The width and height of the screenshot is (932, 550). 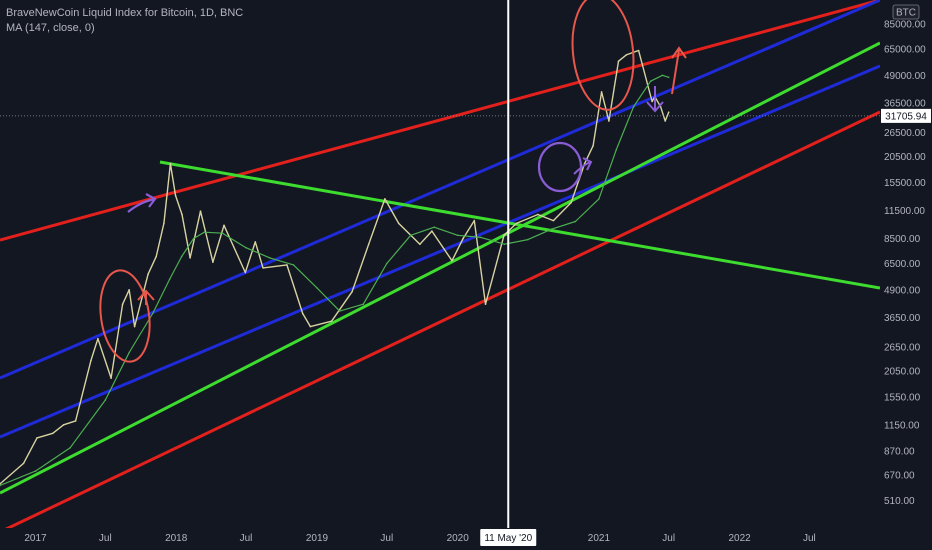 What do you see at coordinates (905, 25) in the screenshot?
I see `y-tick-label: 85000.00` at bounding box center [905, 25].